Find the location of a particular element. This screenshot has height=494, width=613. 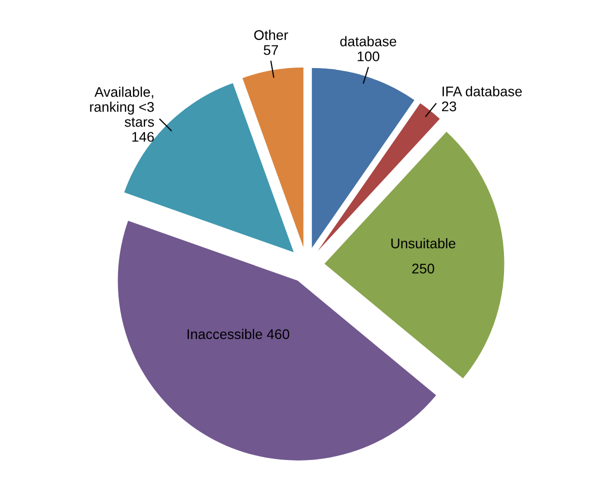

data-label: 460 is located at coordinates (278, 334).